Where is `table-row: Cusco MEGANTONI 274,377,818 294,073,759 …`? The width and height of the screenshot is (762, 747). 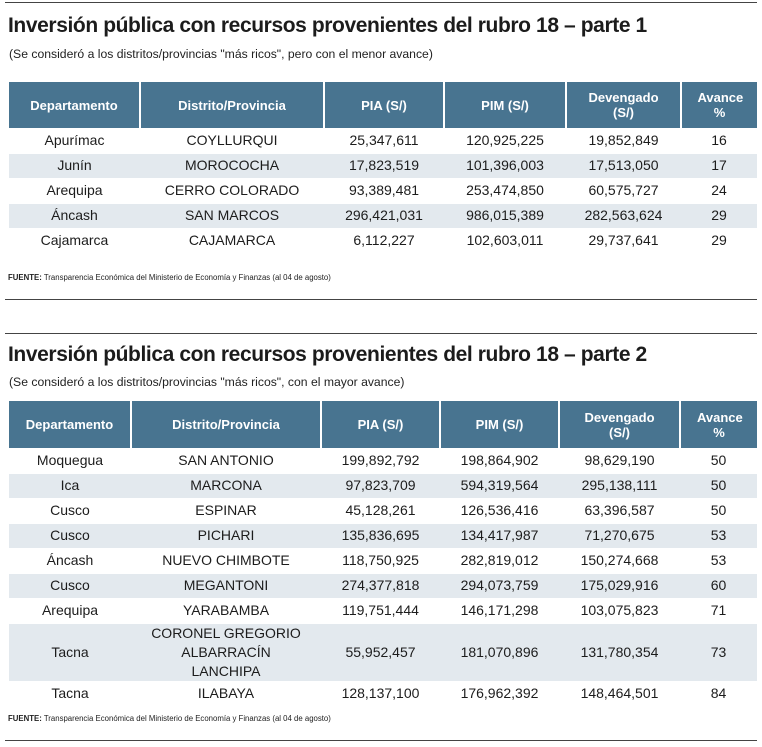 table-row: Cusco MEGANTONI 274,377,818 294,073,759 … is located at coordinates (383, 586).